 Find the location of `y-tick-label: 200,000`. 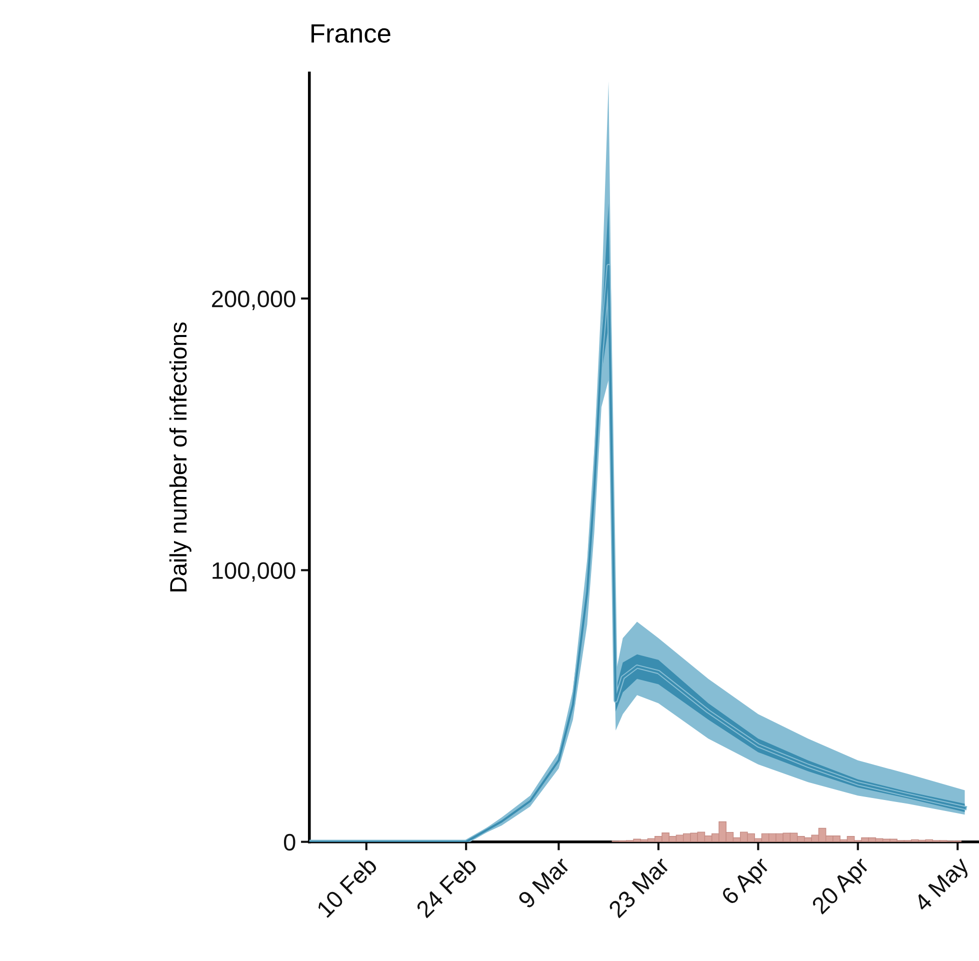

y-tick-label: 200,000 is located at coordinates (254, 300).